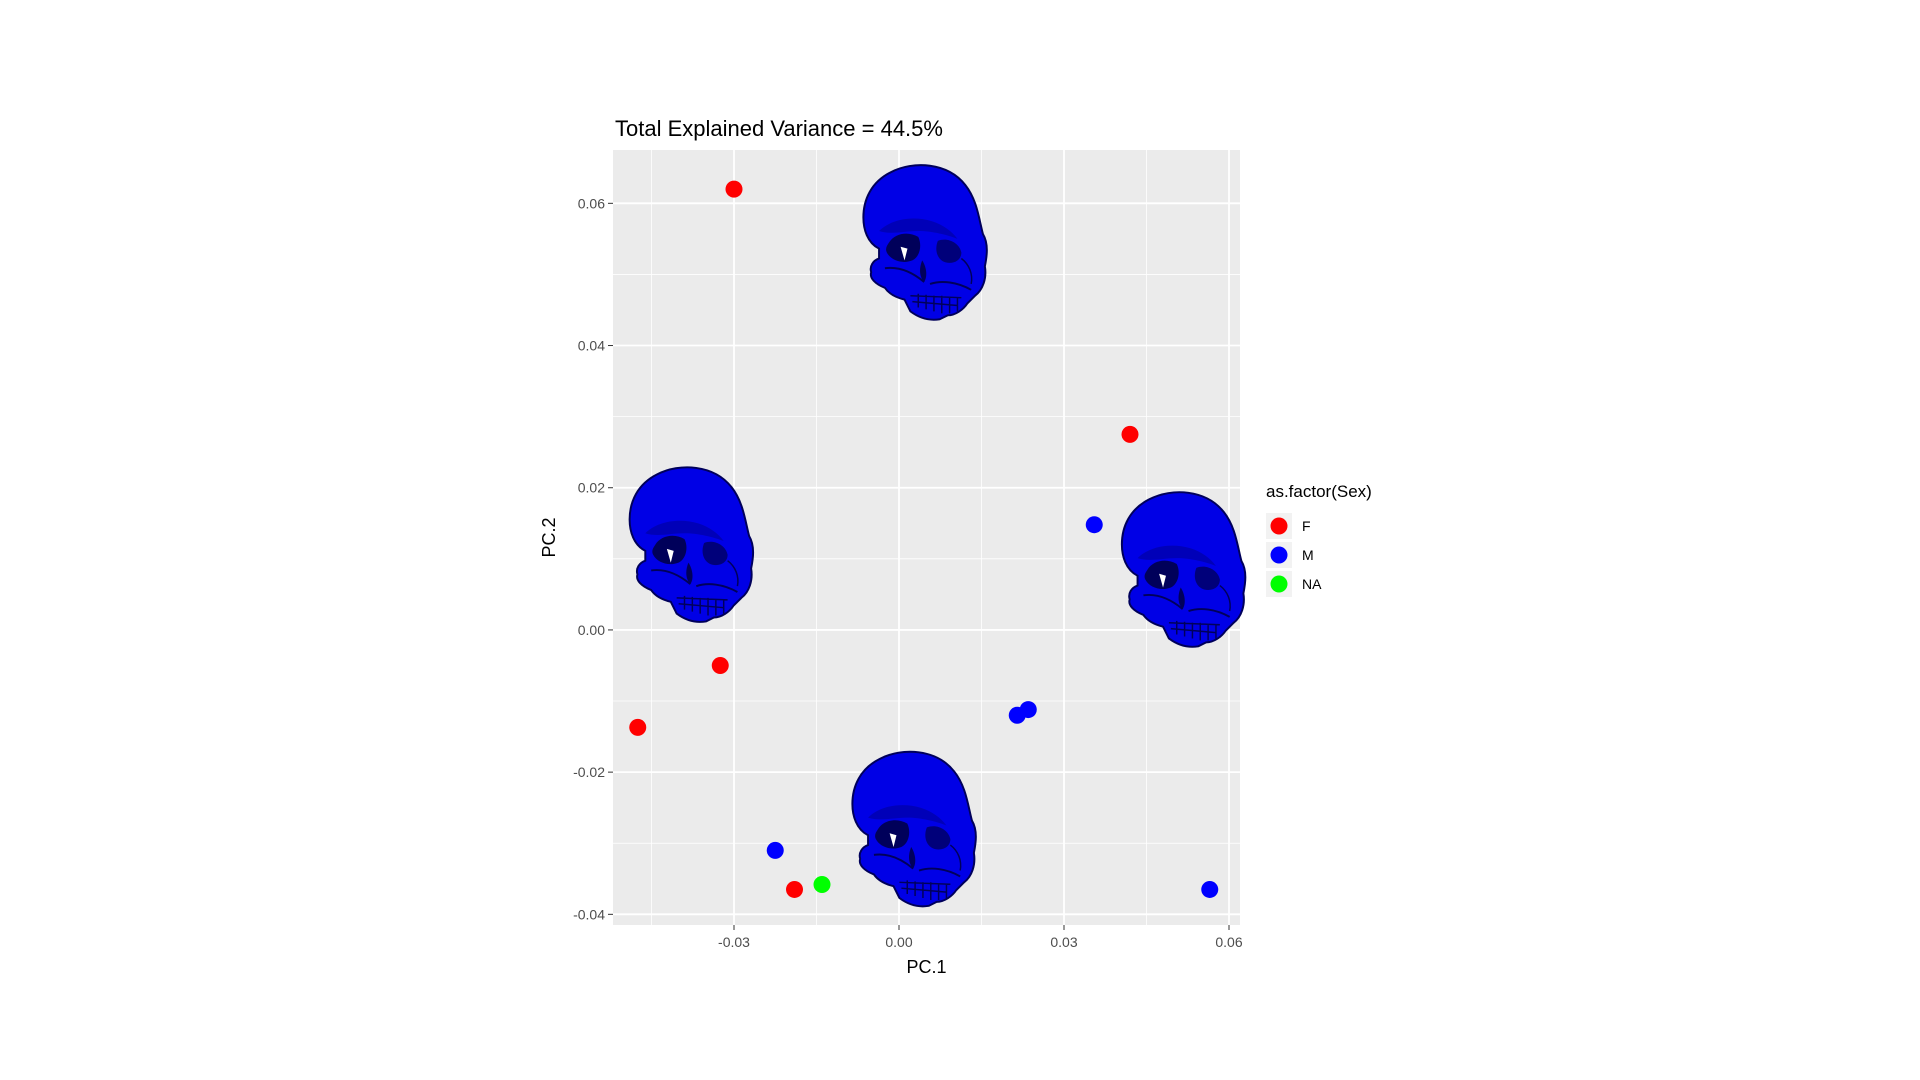 The image size is (1920, 1080). I want to click on y-tick-label: 0.00, so click(591, 630).